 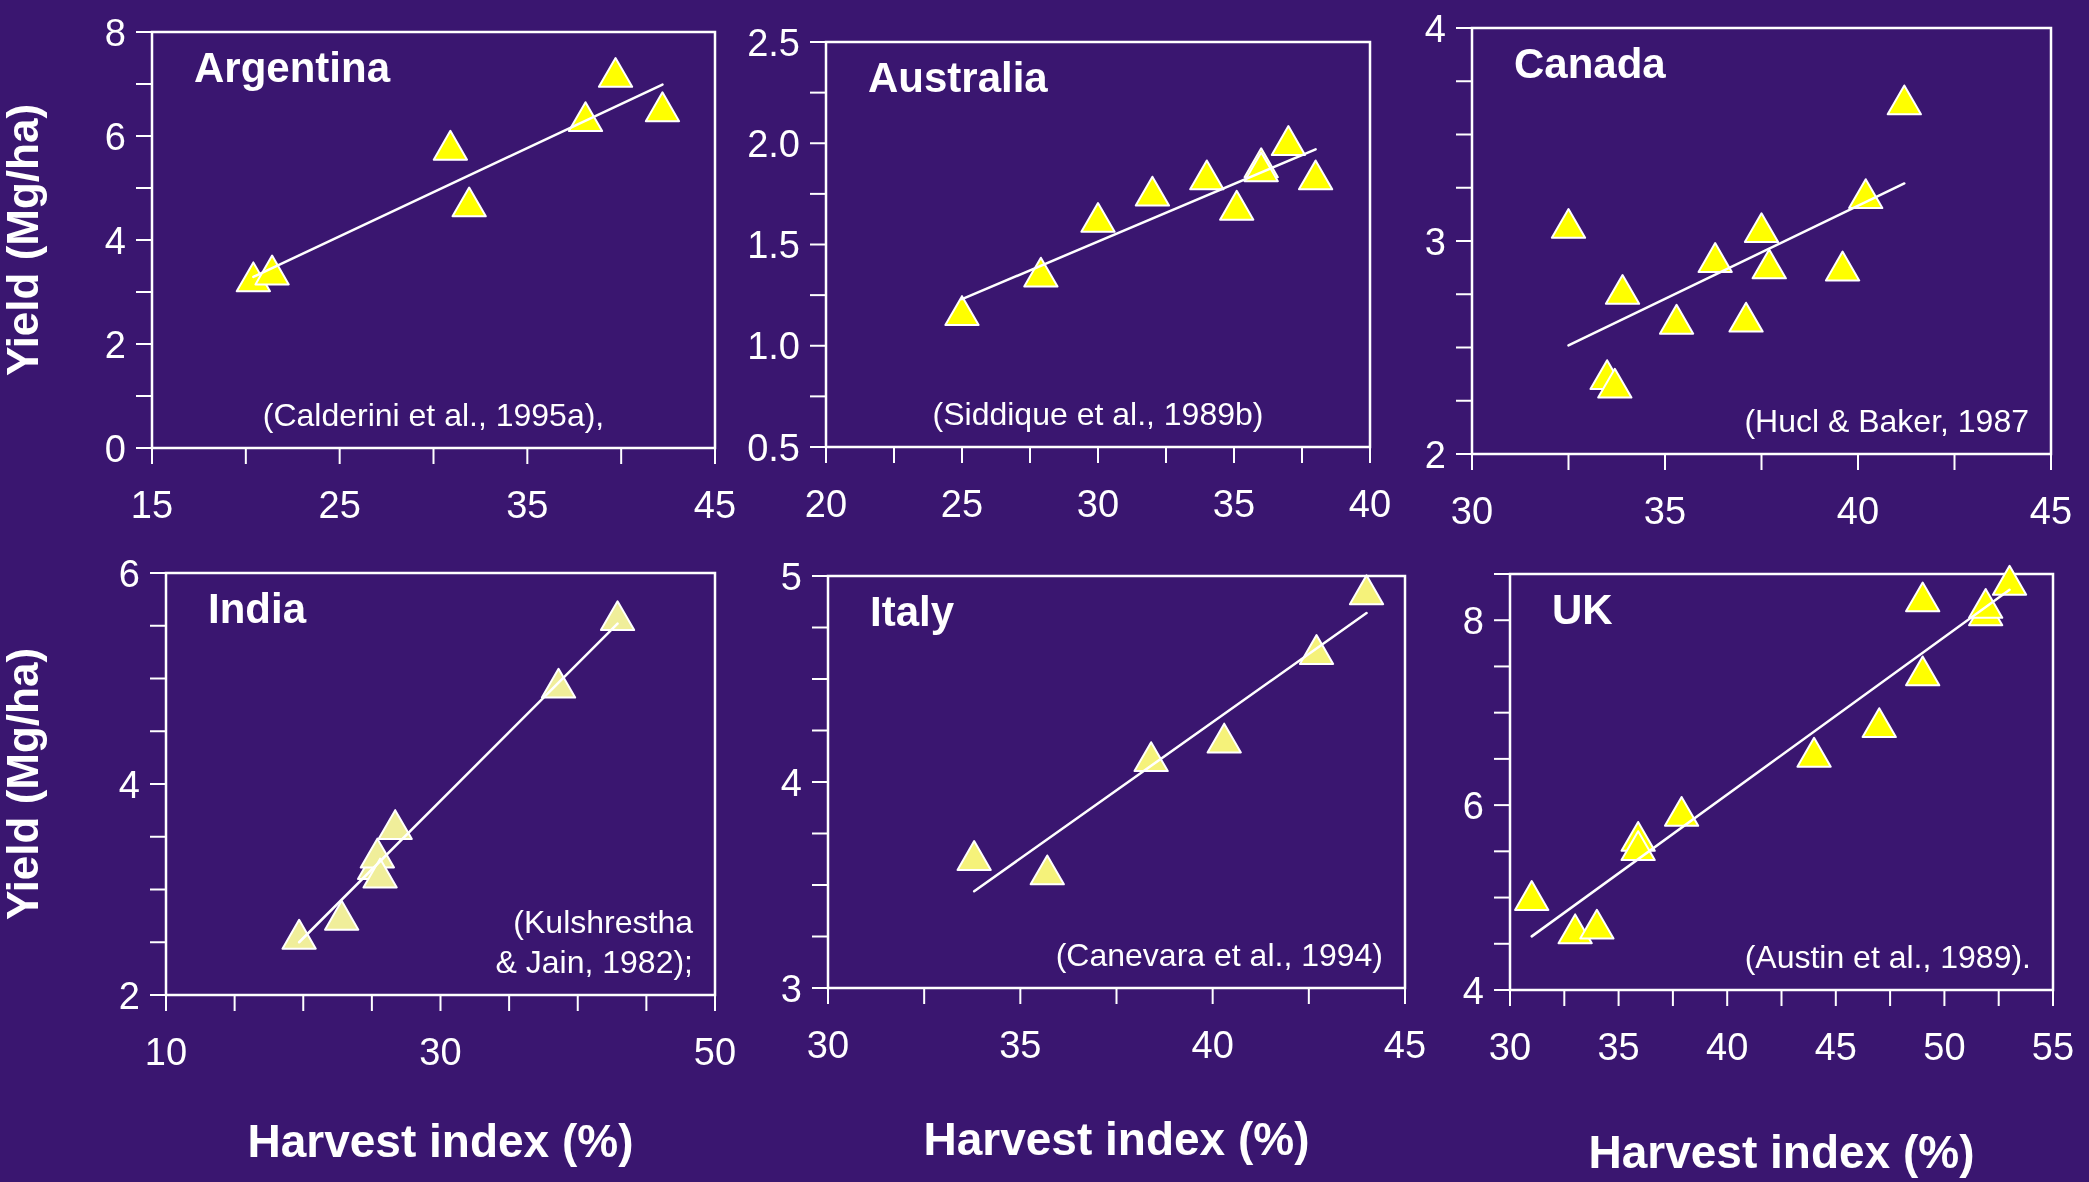 I want to click on annotation: (Hucl & Baker, 1987, so click(x=1886, y=421).